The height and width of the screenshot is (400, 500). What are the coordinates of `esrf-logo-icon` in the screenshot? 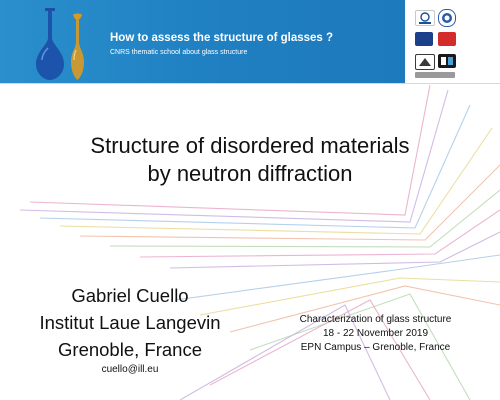 It's located at (425, 18).